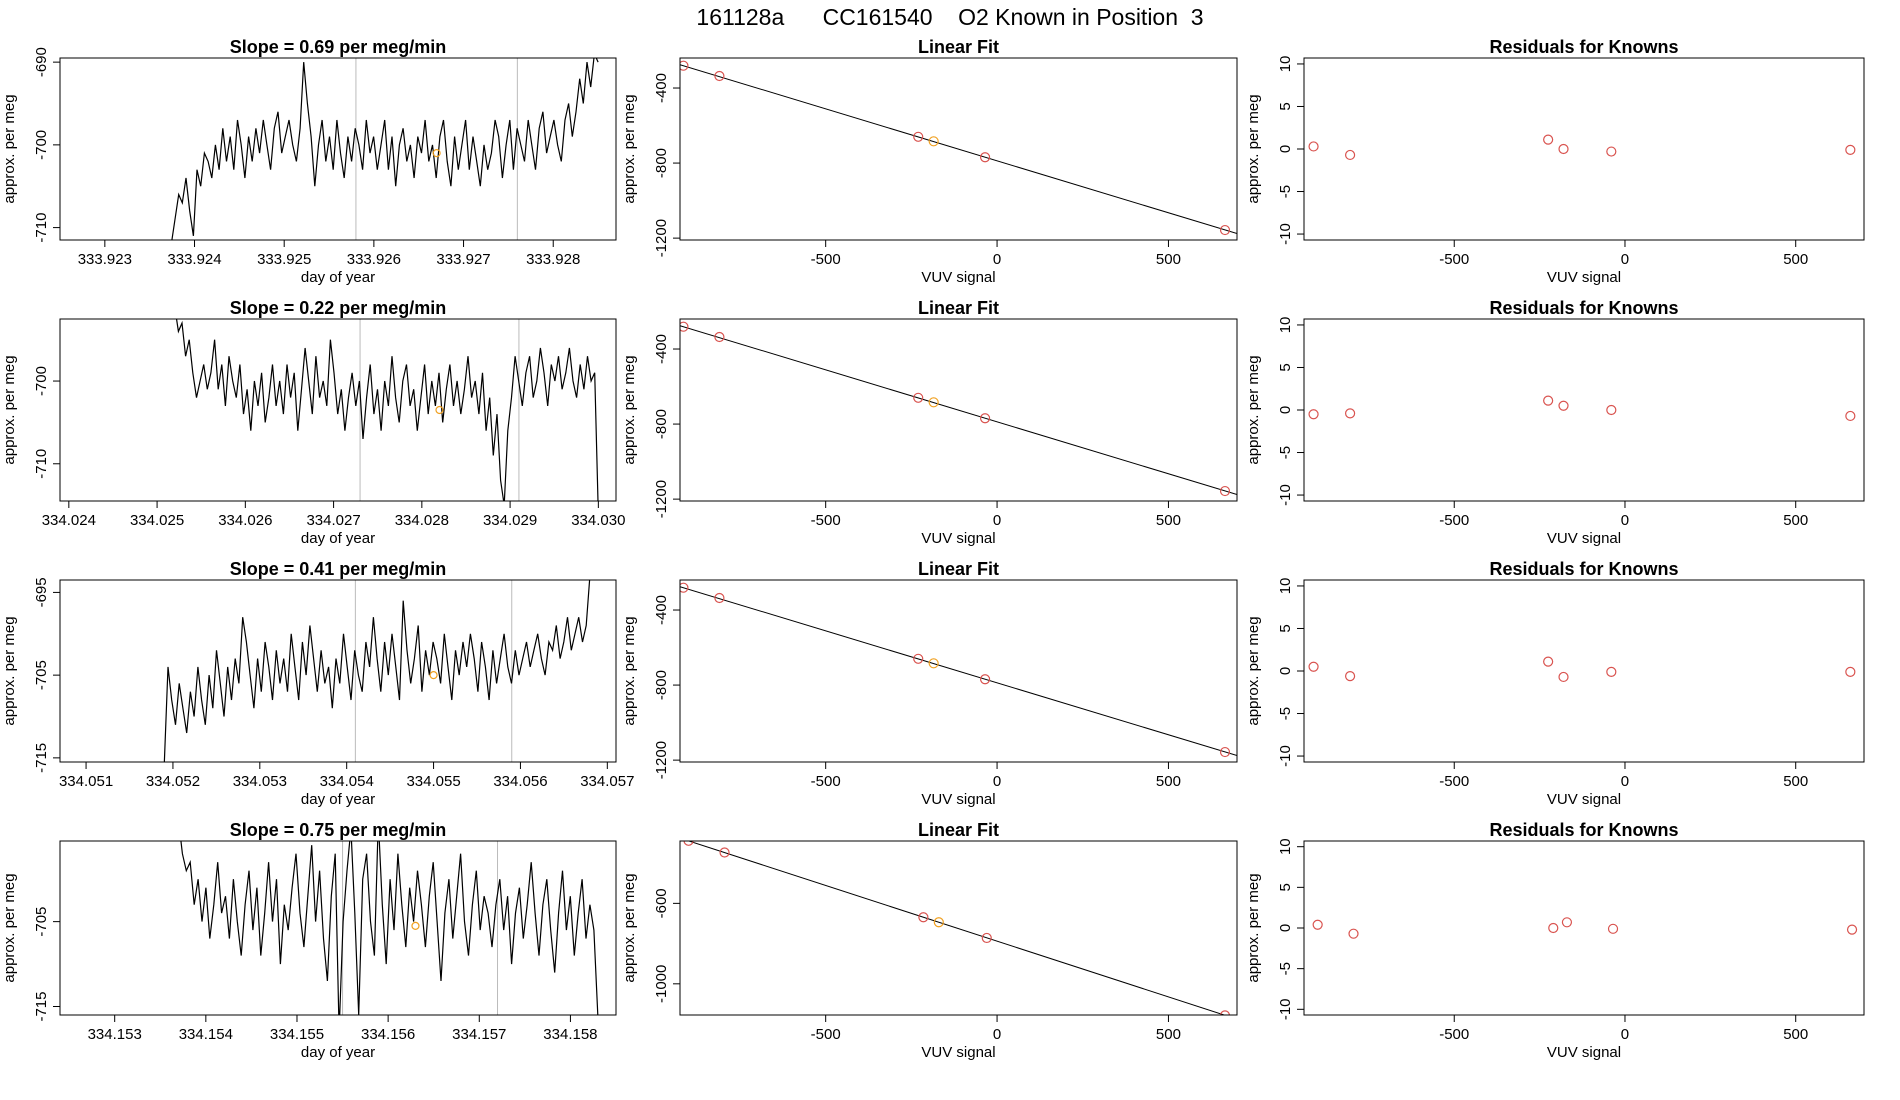 This screenshot has width=1900, height=1100. What do you see at coordinates (338, 1052) in the screenshot?
I see `x-axis-label: day of year` at bounding box center [338, 1052].